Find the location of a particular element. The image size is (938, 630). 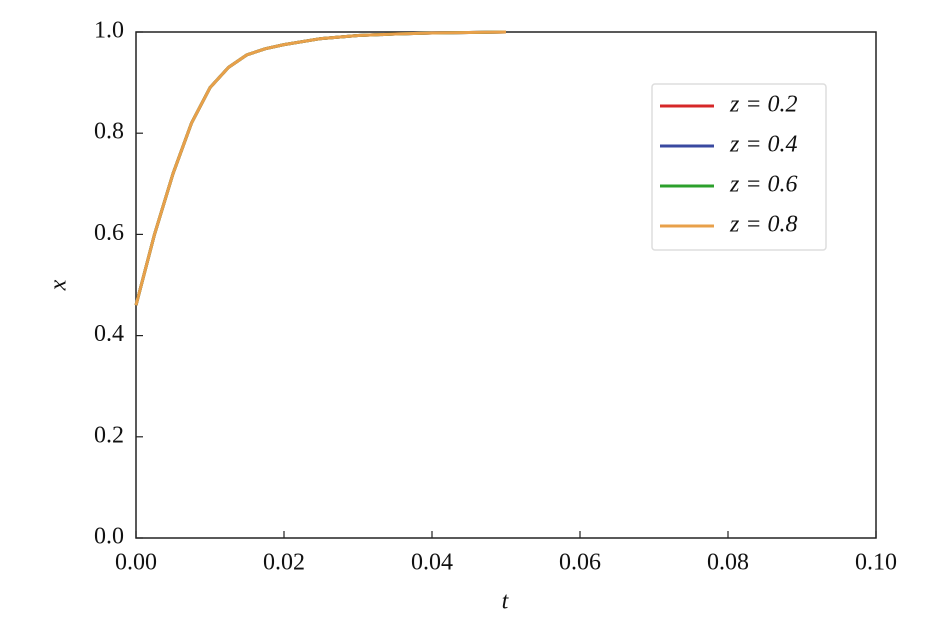

x-tick-label: 0.06 is located at coordinates (580, 563).